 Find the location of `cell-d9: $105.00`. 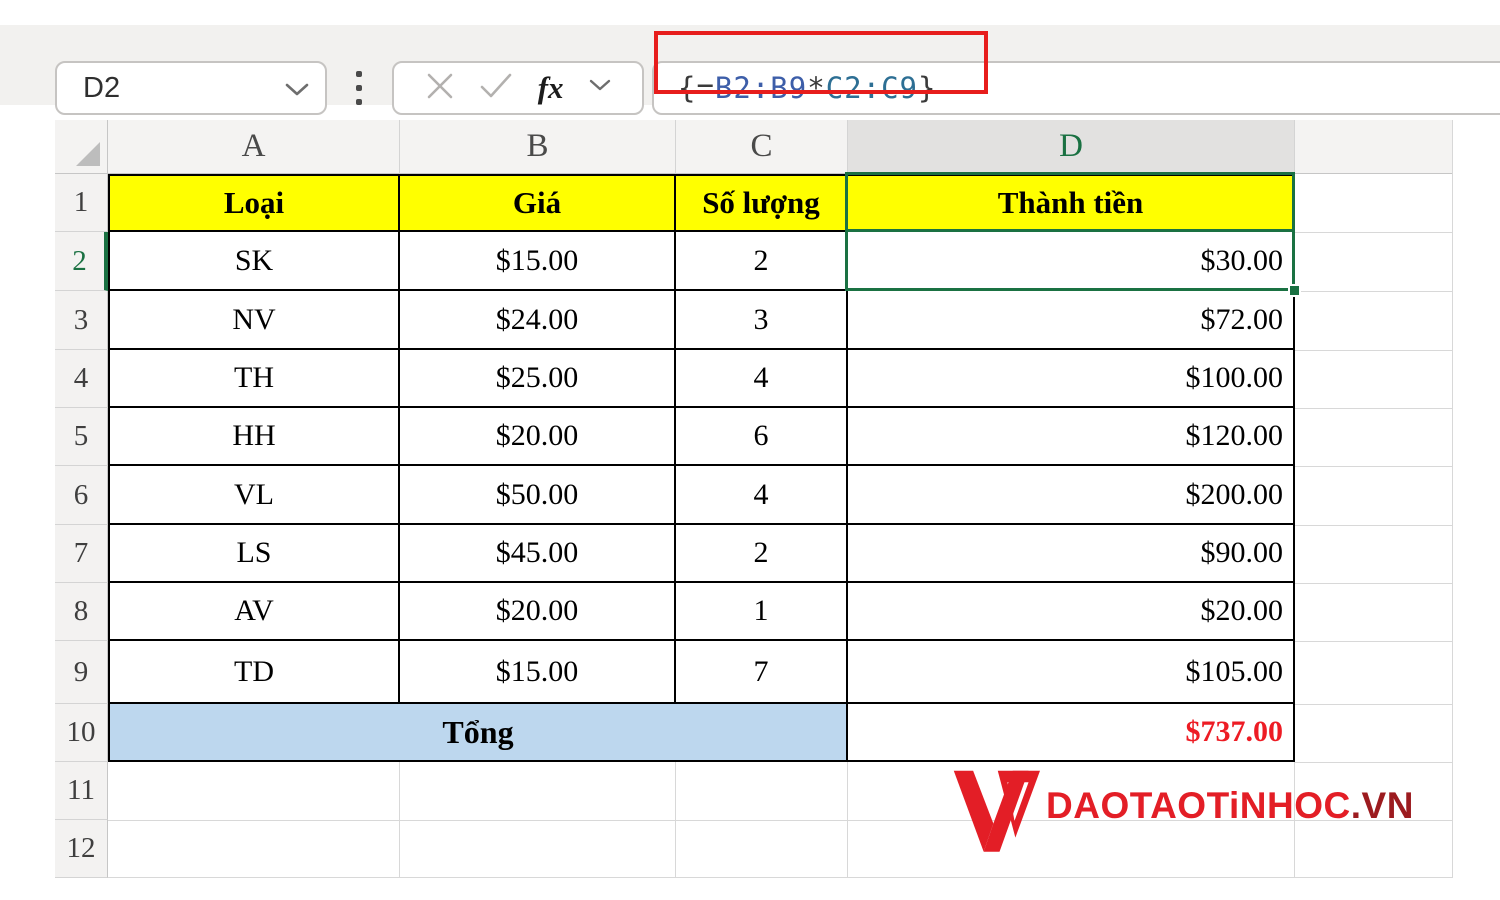

cell-d9: $105.00 is located at coordinates (1071, 672).